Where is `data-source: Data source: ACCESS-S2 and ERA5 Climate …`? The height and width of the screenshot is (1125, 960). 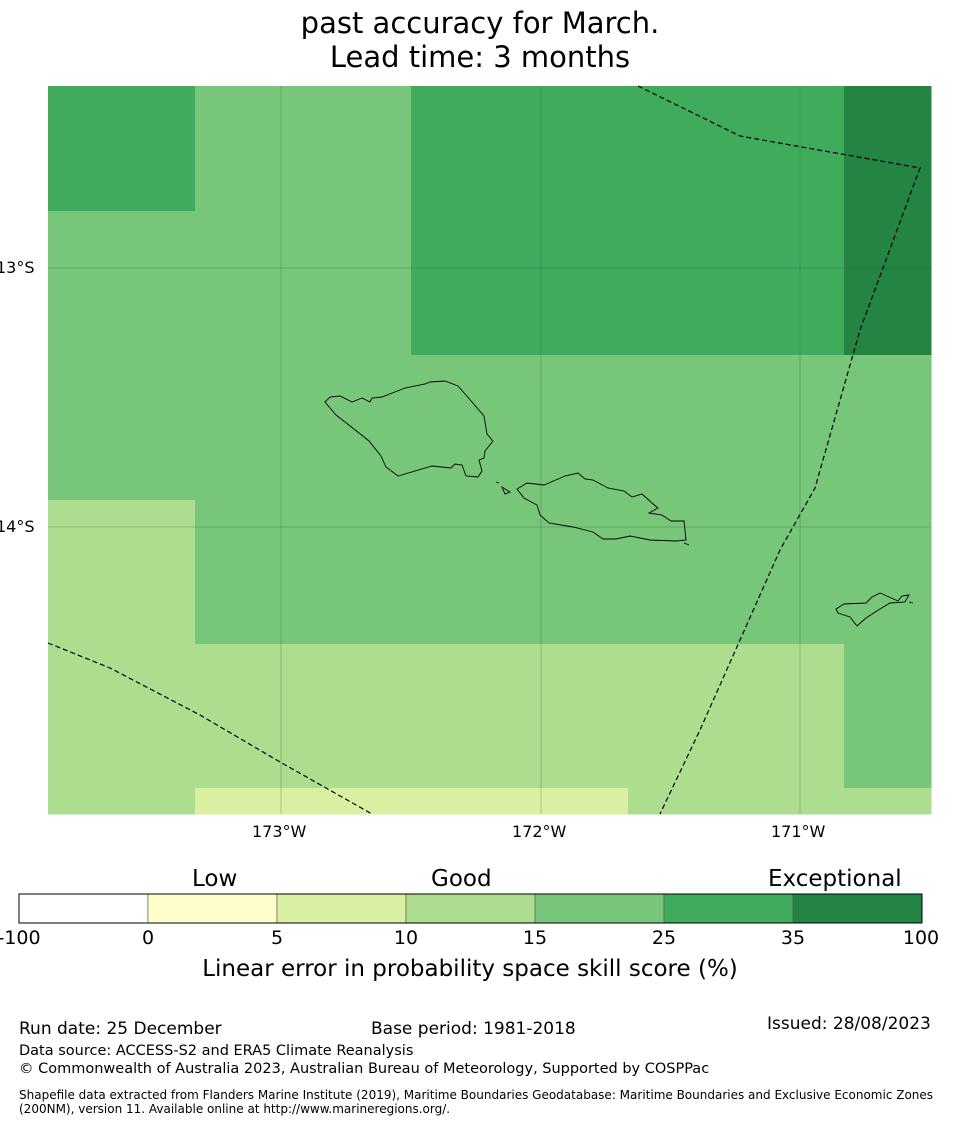
data-source: Data source: ACCESS-S2 and ERA5 Climate … is located at coordinates (216, 1051).